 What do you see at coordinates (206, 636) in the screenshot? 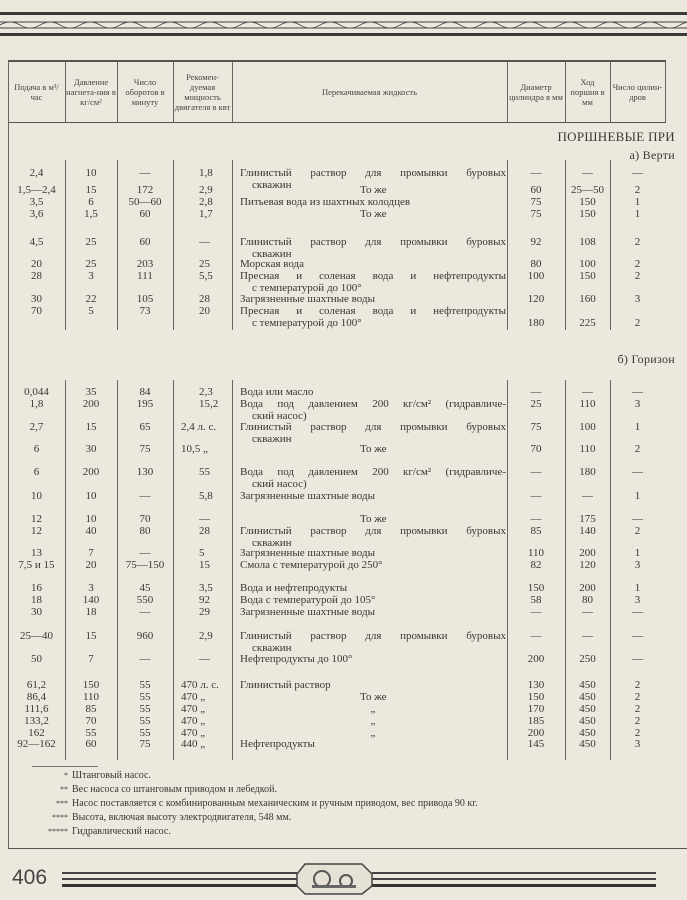
I see `table-cell: 2,9` at bounding box center [206, 636].